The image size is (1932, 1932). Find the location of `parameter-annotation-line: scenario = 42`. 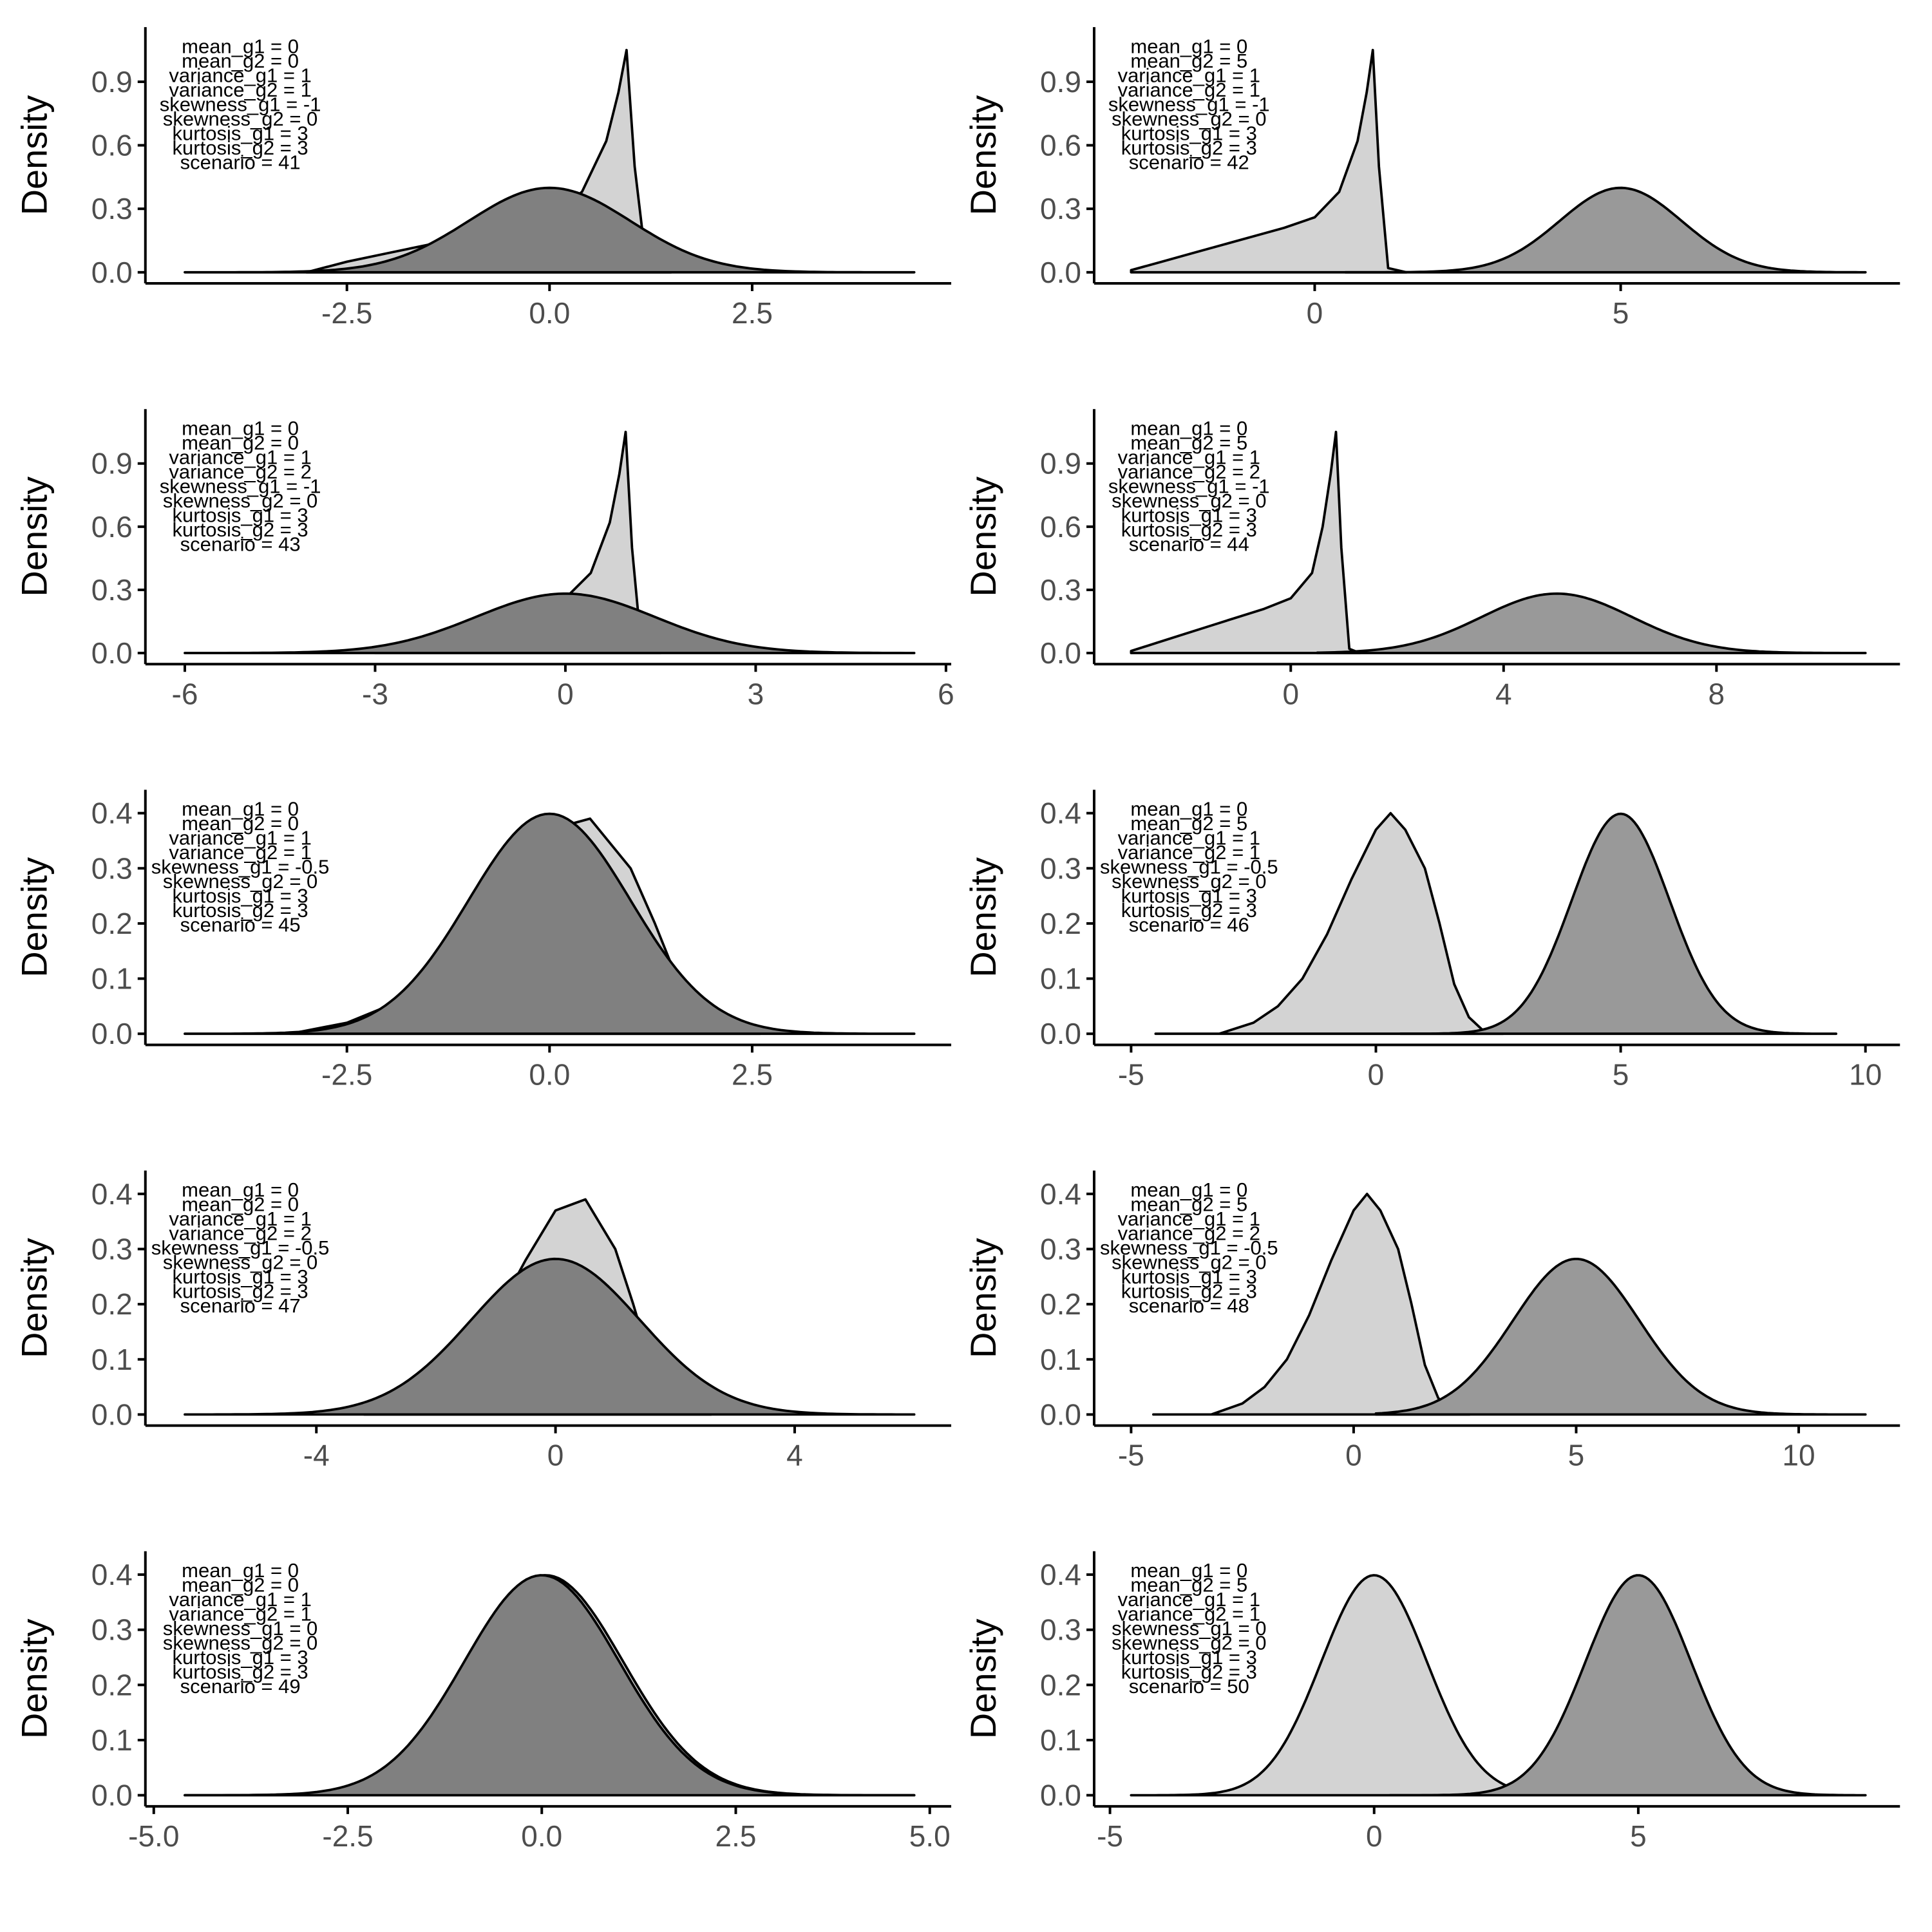

parameter-annotation-line: scenario = 42 is located at coordinates (1189, 162).